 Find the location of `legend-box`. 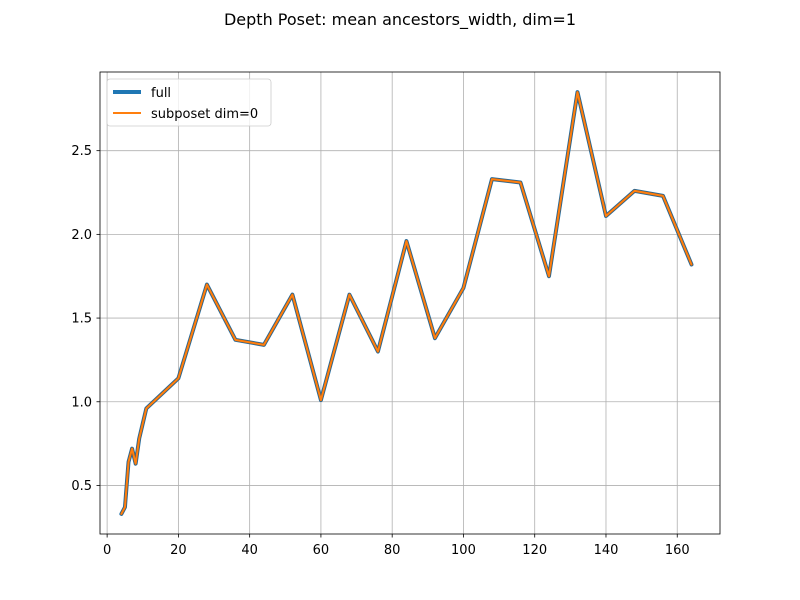

legend-box is located at coordinates (189, 102).